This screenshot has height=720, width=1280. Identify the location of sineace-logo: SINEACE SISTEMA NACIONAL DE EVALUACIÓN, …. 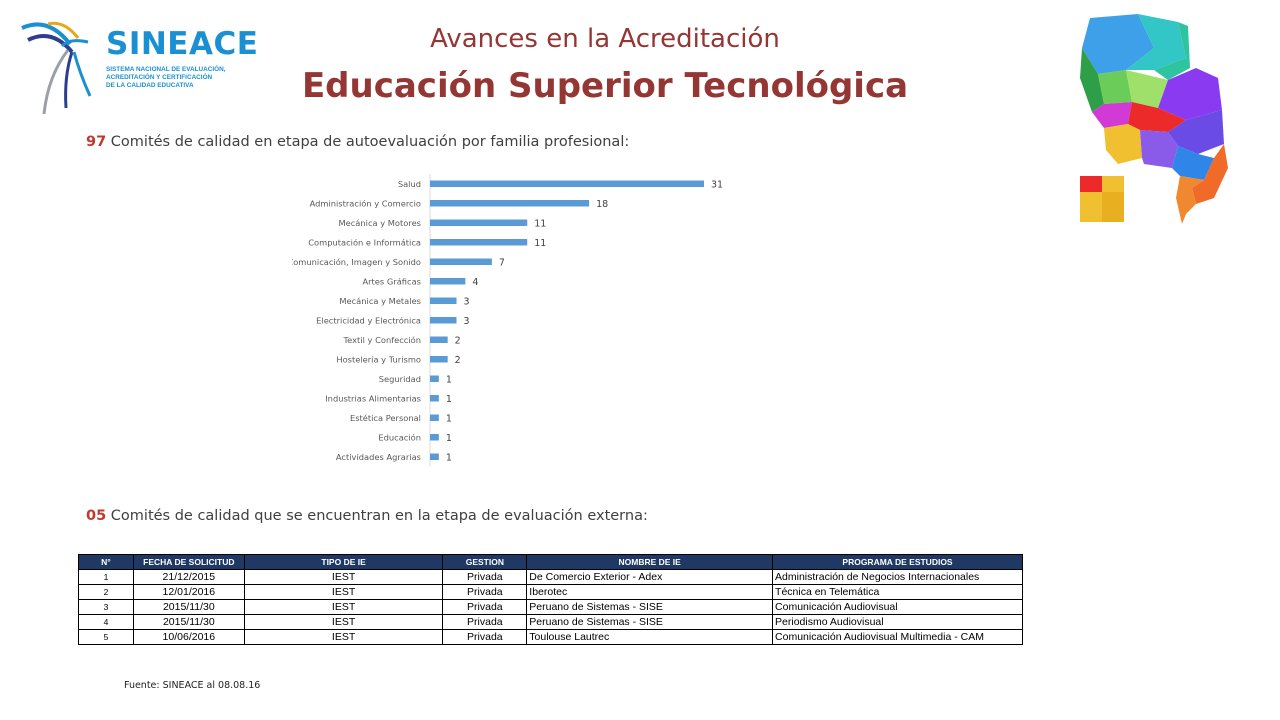
(138, 66).